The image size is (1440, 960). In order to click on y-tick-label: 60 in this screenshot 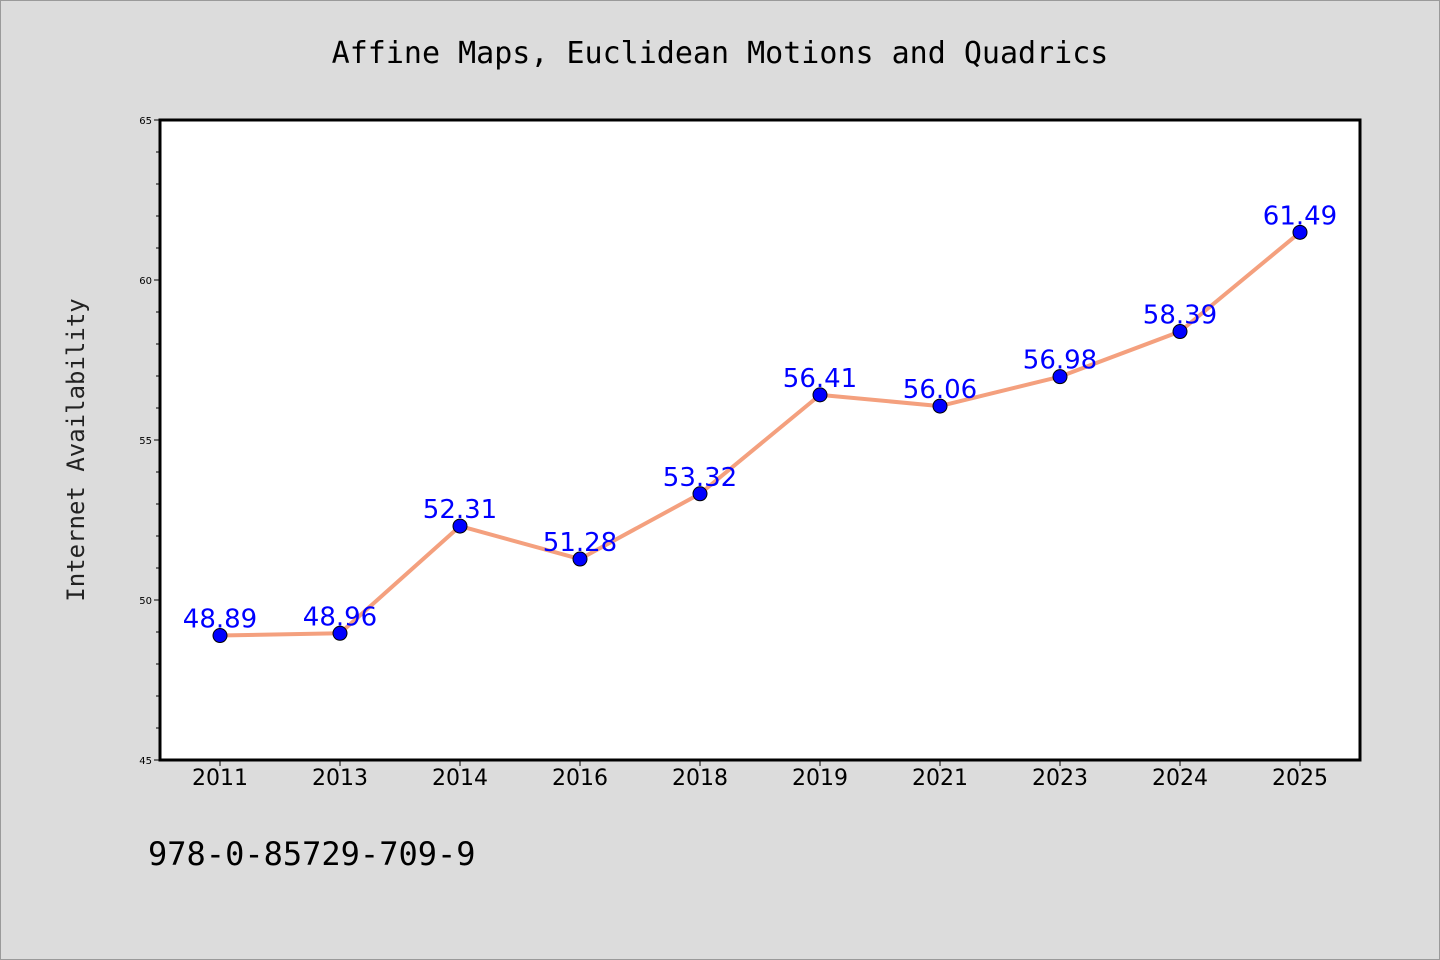, I will do `click(145, 281)`.